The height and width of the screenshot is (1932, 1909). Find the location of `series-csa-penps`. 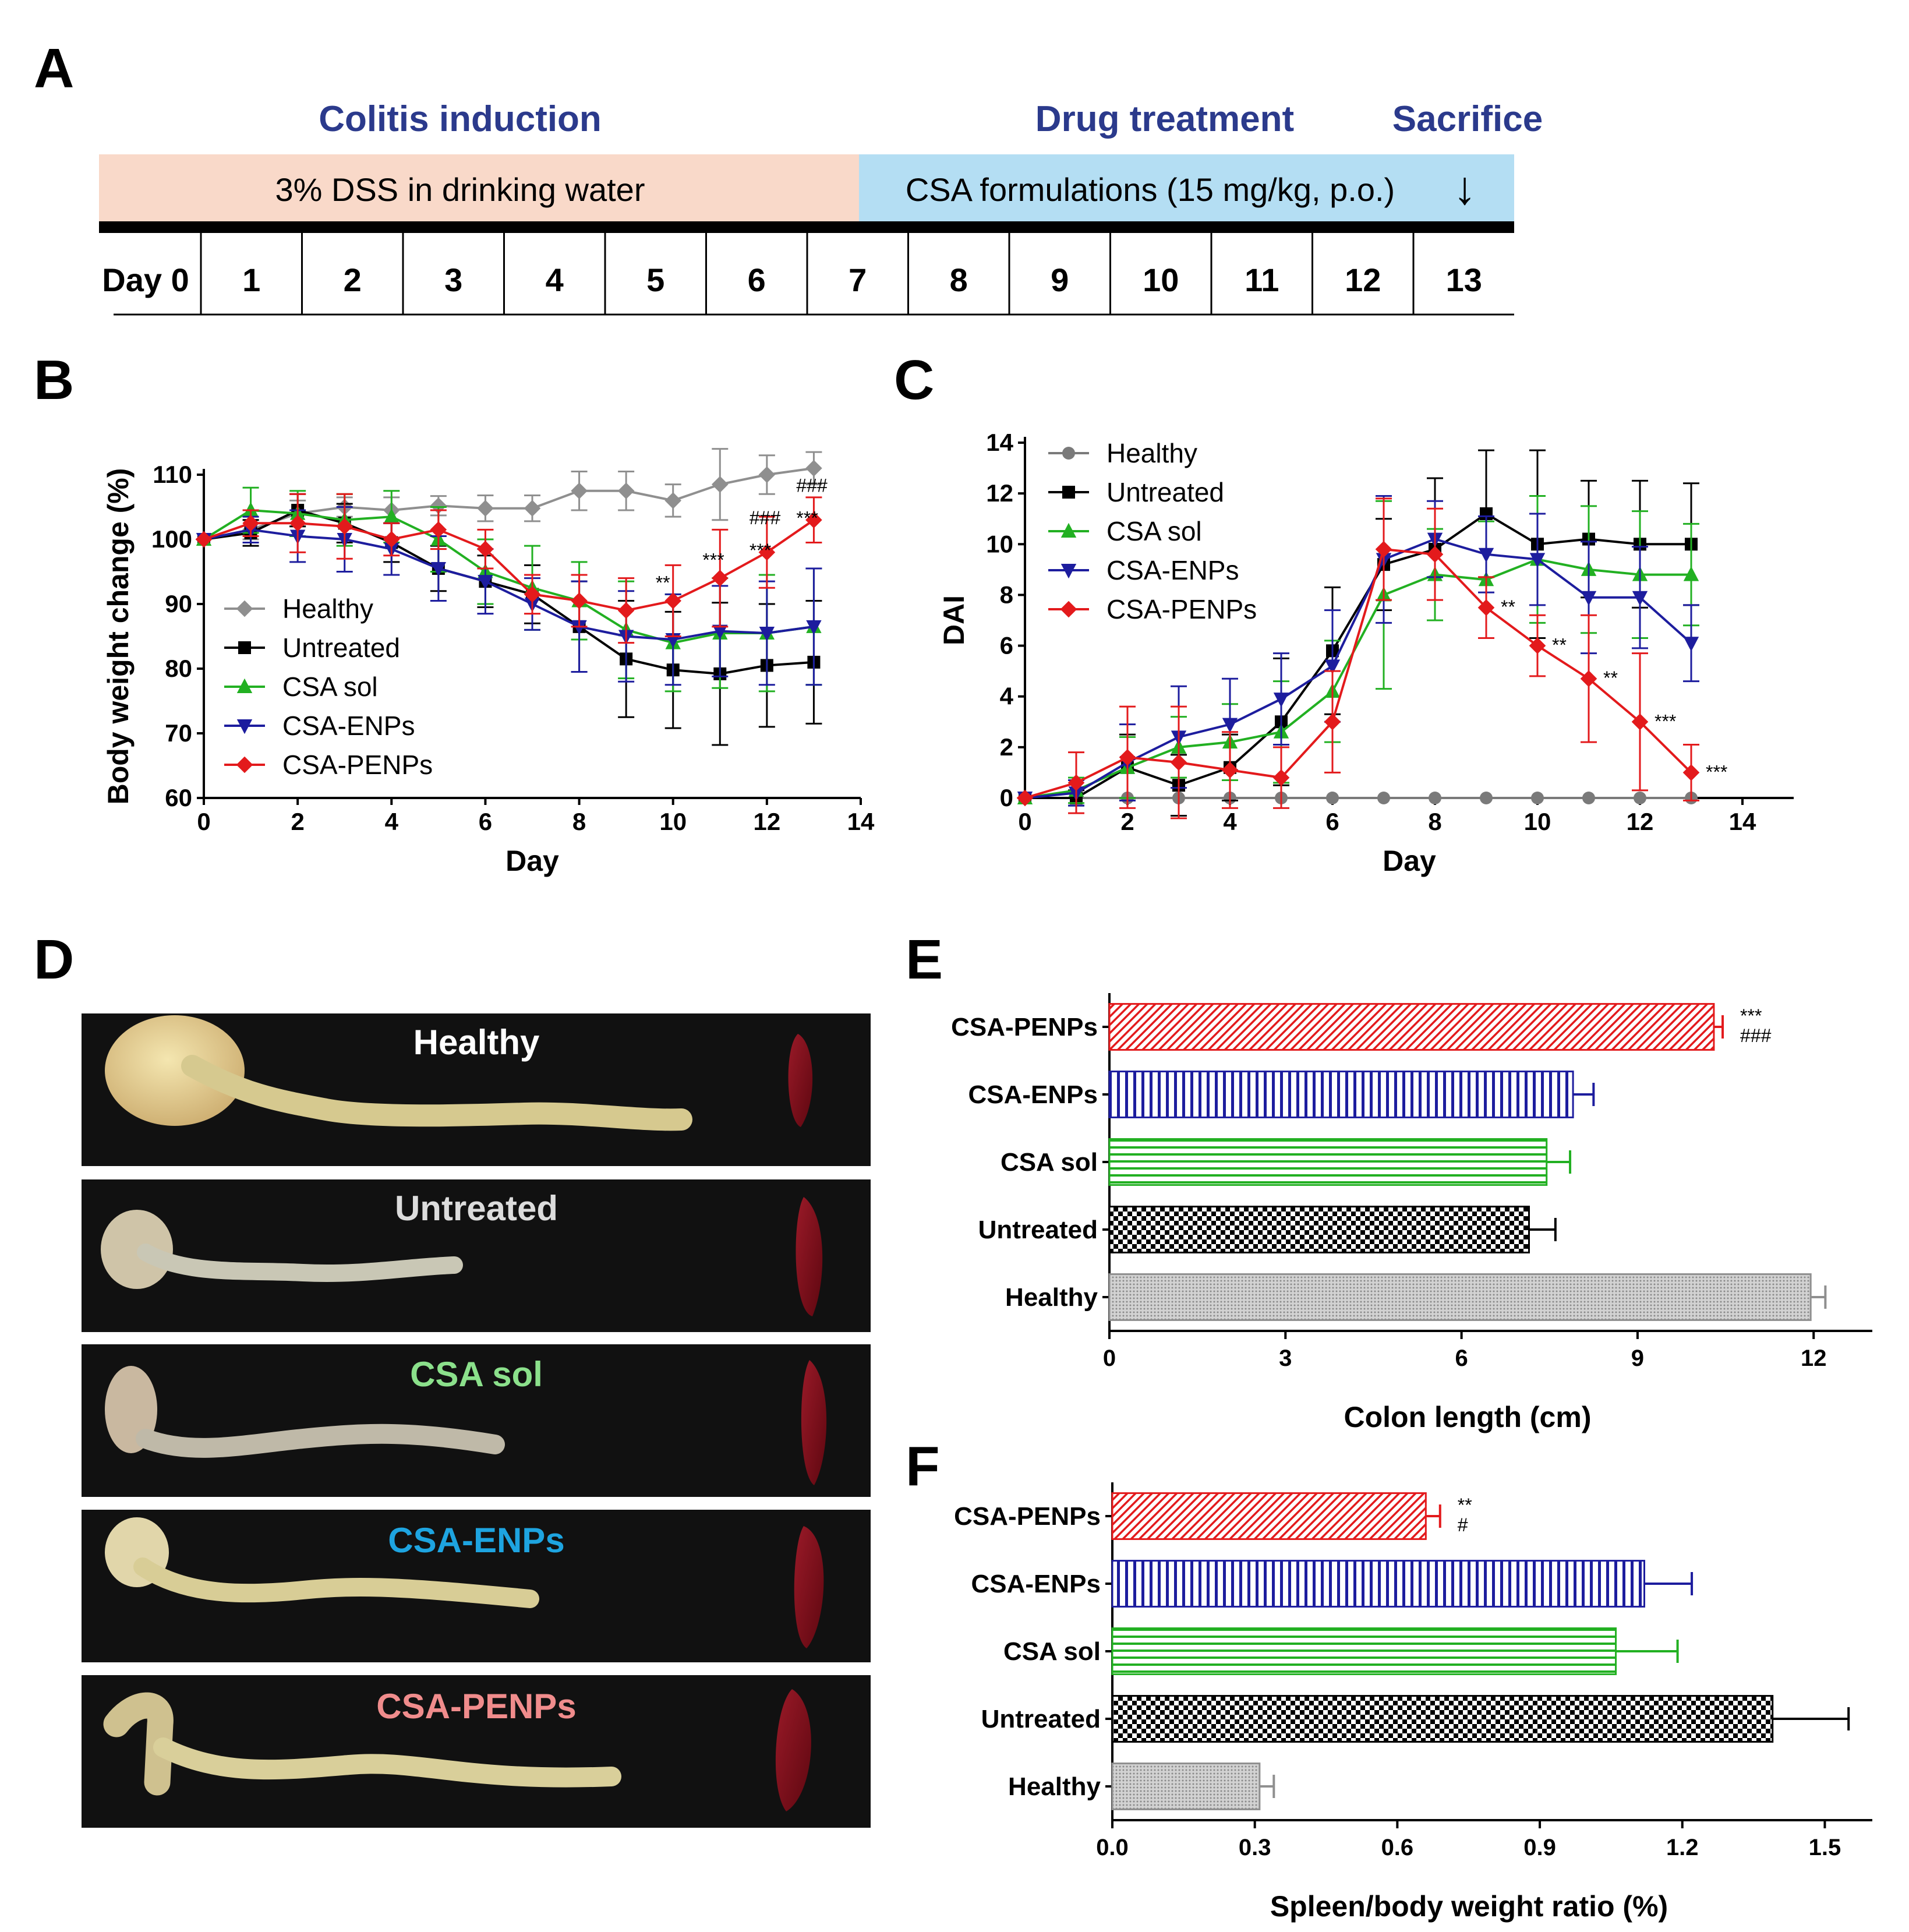

series-csa-penps is located at coordinates (508, 568).